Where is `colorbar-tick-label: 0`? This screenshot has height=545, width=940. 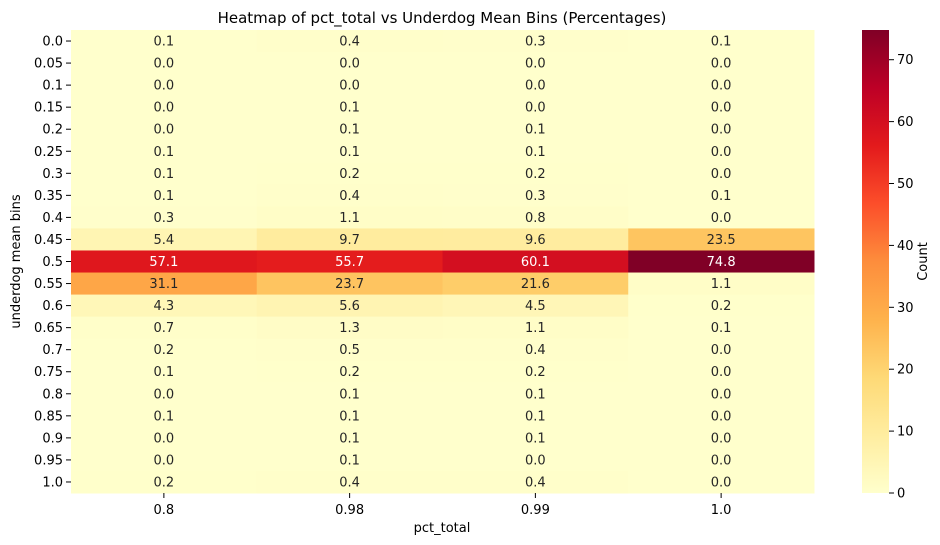 colorbar-tick-label: 0 is located at coordinates (901, 494).